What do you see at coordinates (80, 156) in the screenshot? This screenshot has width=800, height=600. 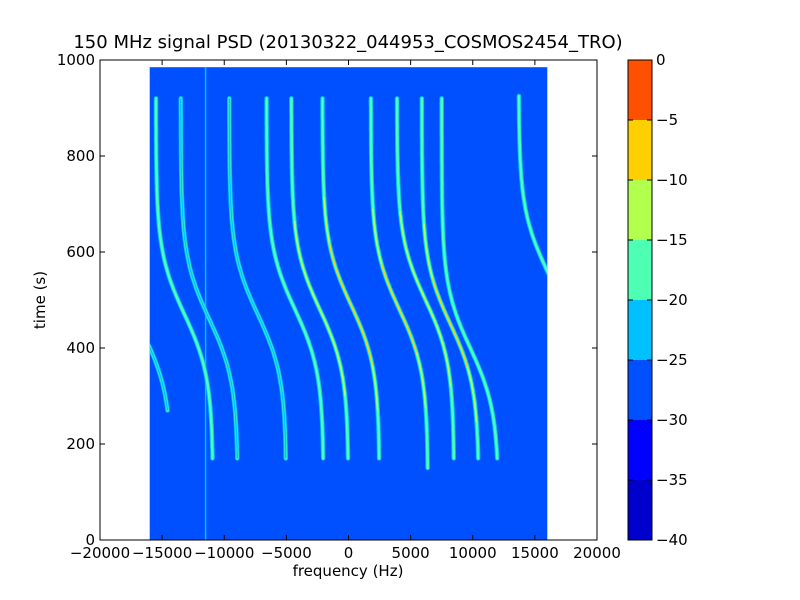 I see `y-tick-label: 800` at bounding box center [80, 156].